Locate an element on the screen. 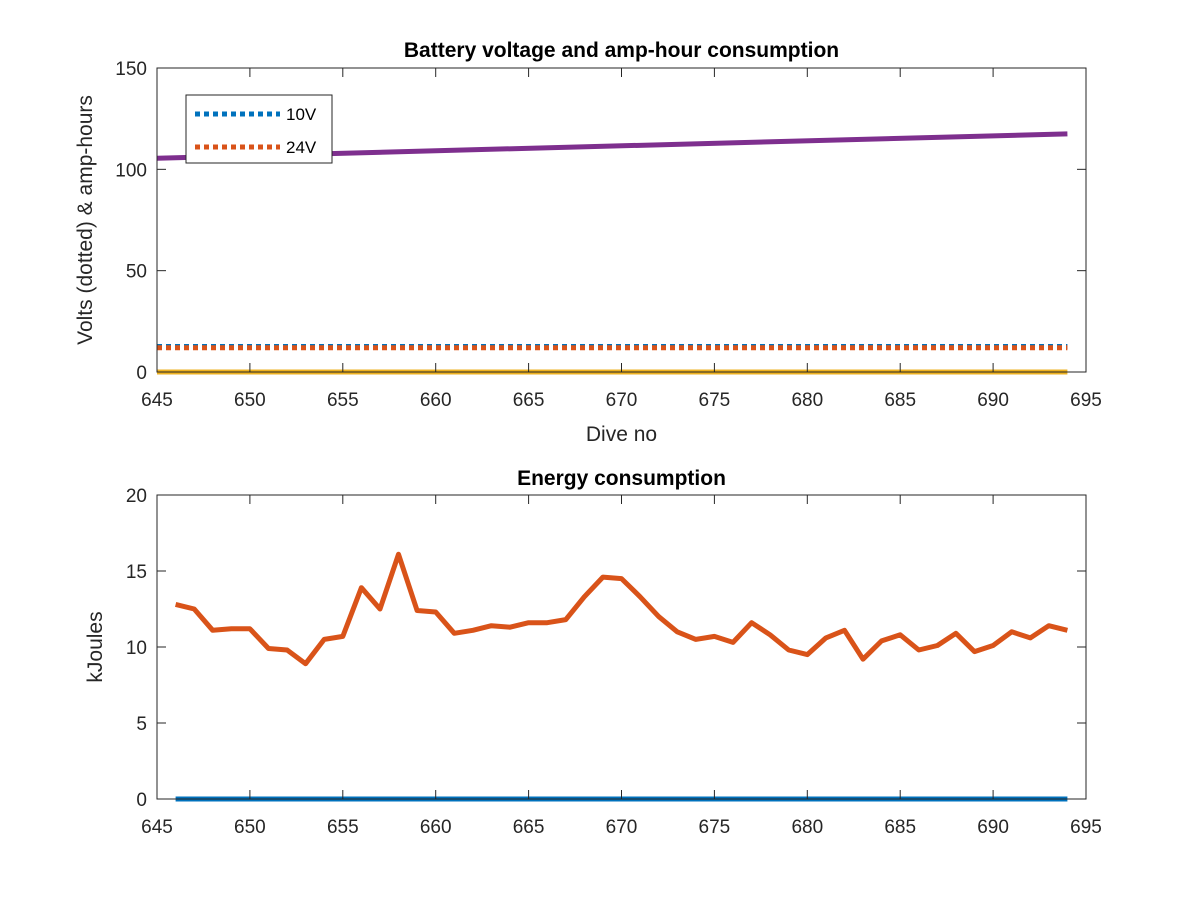  chart-title: Energy consumption is located at coordinates (621, 478).